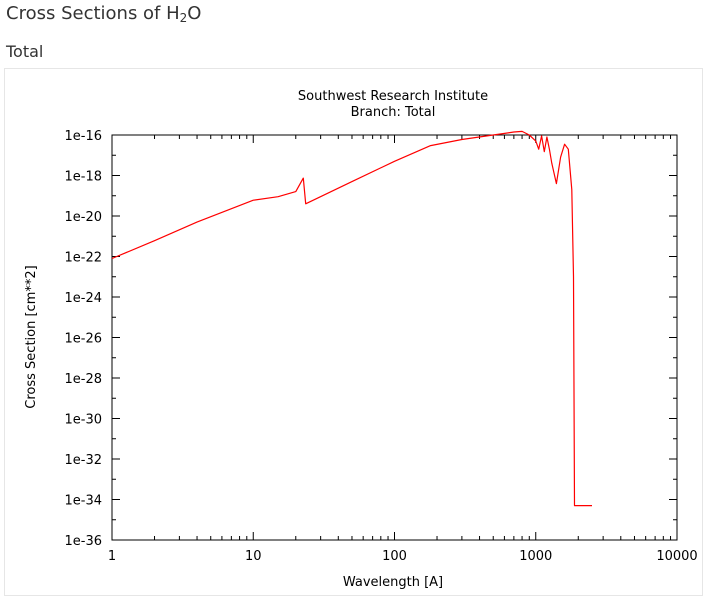 The height and width of the screenshot is (600, 705). I want to click on section-title: Total, so click(25, 51).